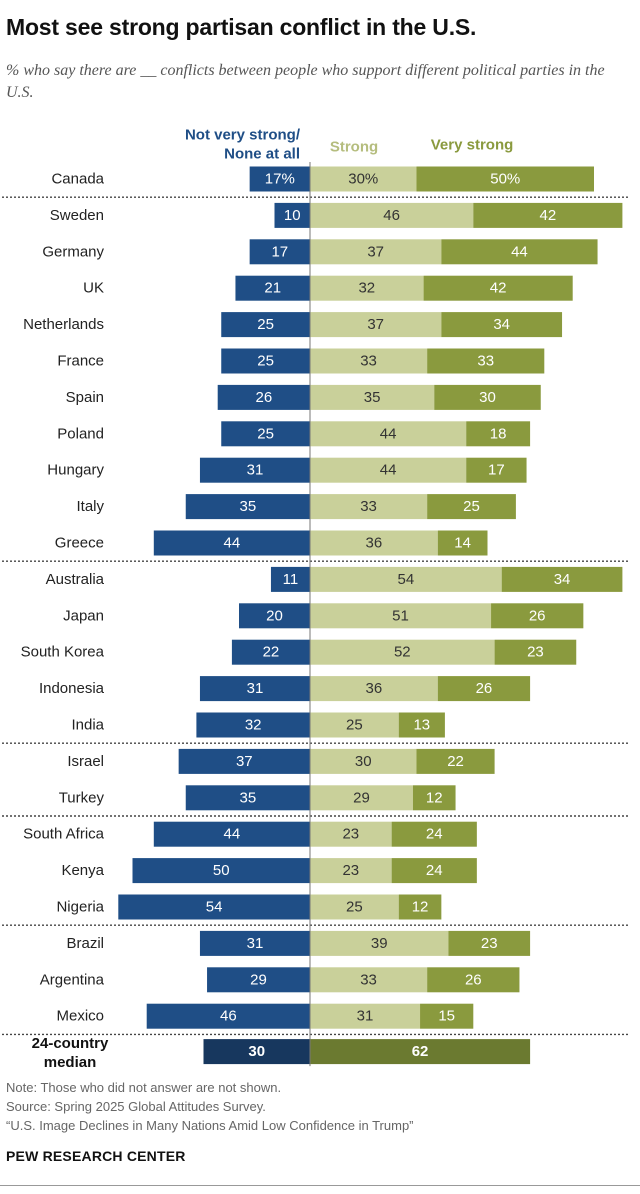  What do you see at coordinates (80, 1016) in the screenshot?
I see `category-label: Mexico` at bounding box center [80, 1016].